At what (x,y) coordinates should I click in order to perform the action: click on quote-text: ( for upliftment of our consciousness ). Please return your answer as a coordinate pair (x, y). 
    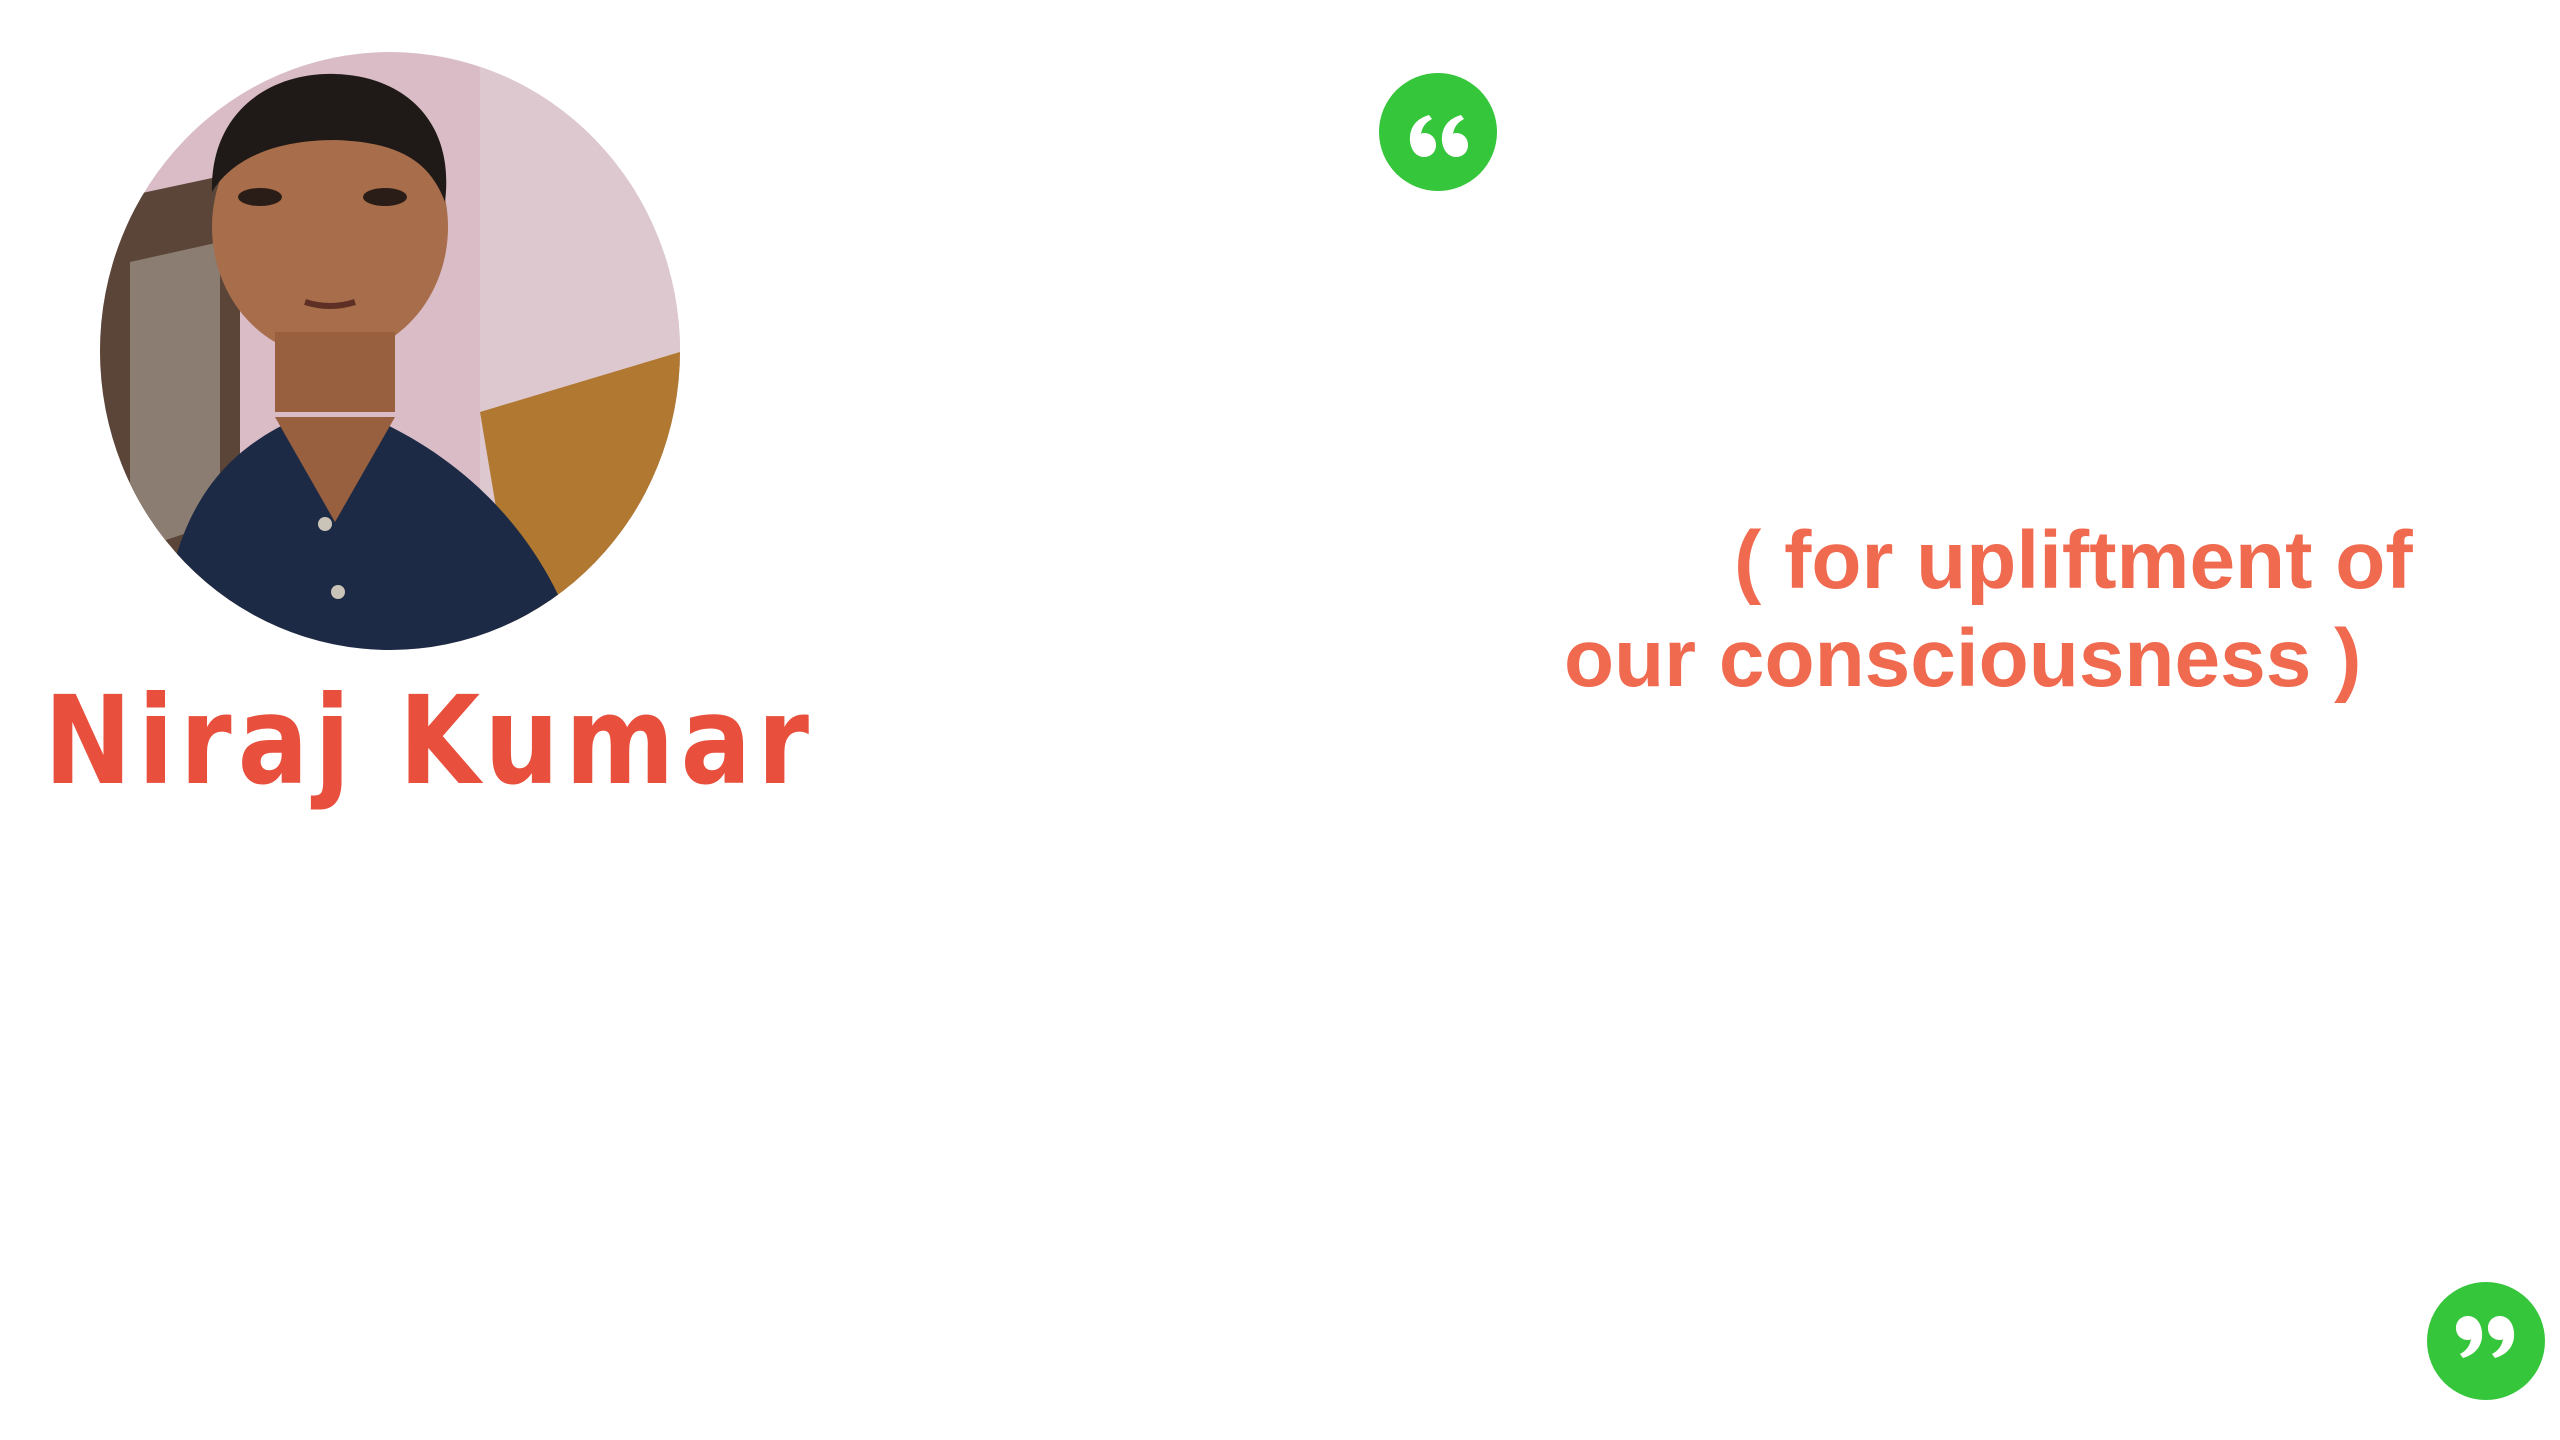
    Looking at the image, I should click on (1980, 610).